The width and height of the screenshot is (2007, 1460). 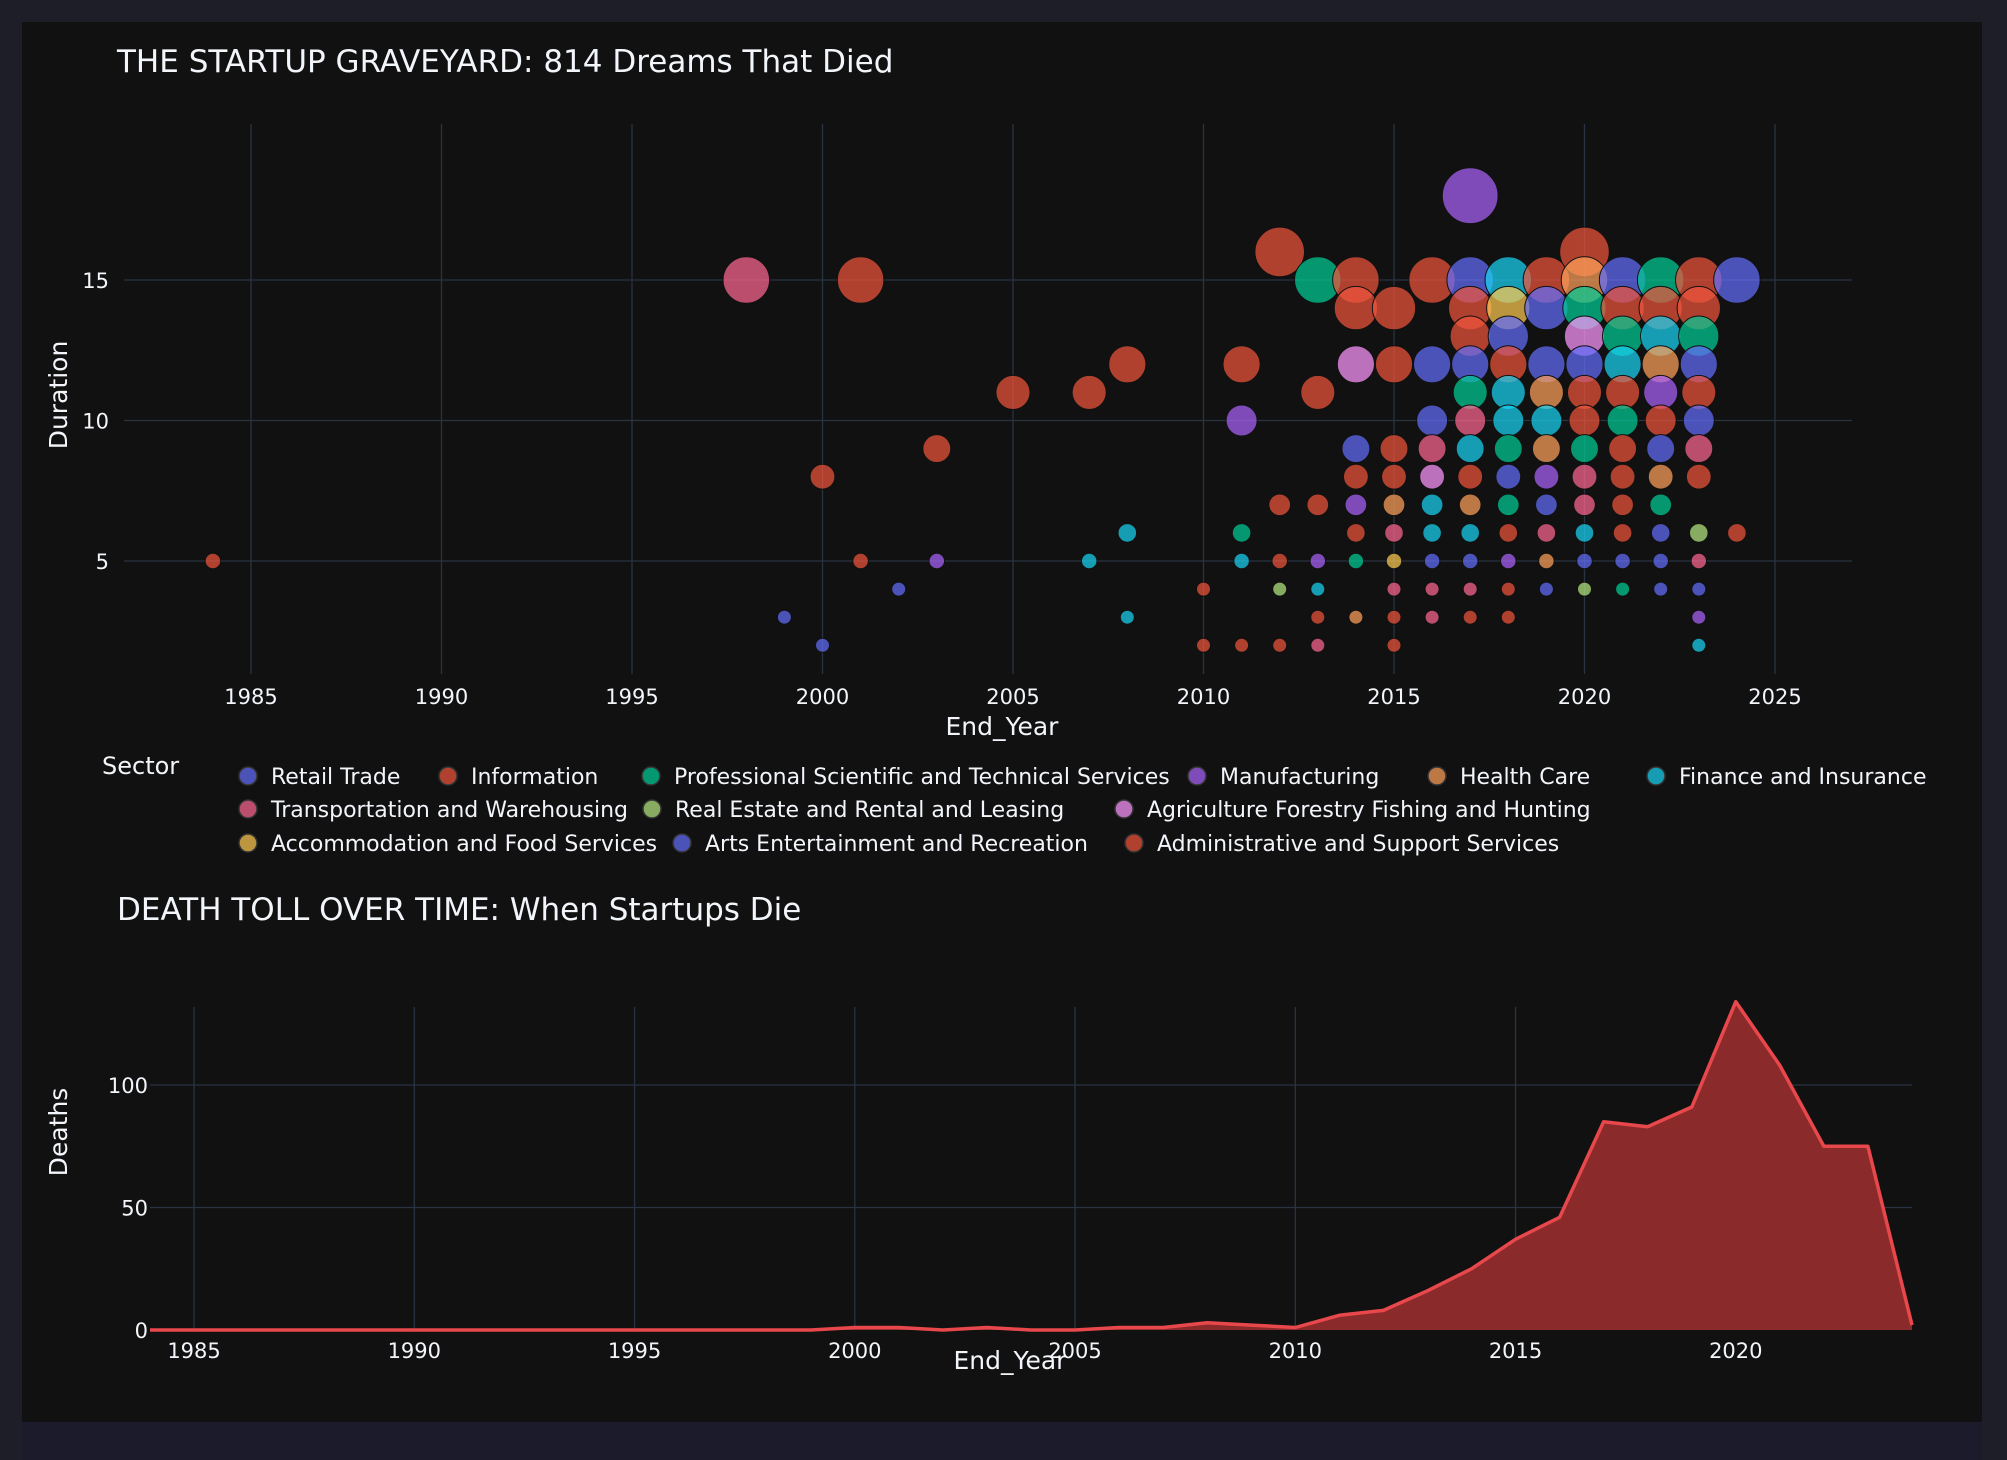 I want to click on legend-item: Health Care, so click(x=1508, y=777).